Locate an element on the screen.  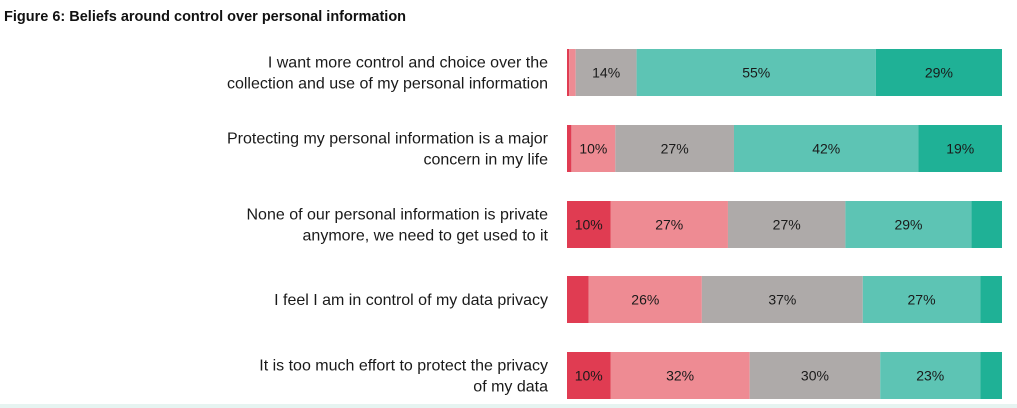
data-label-strongly-agree-row-2: 19% is located at coordinates (960, 149).